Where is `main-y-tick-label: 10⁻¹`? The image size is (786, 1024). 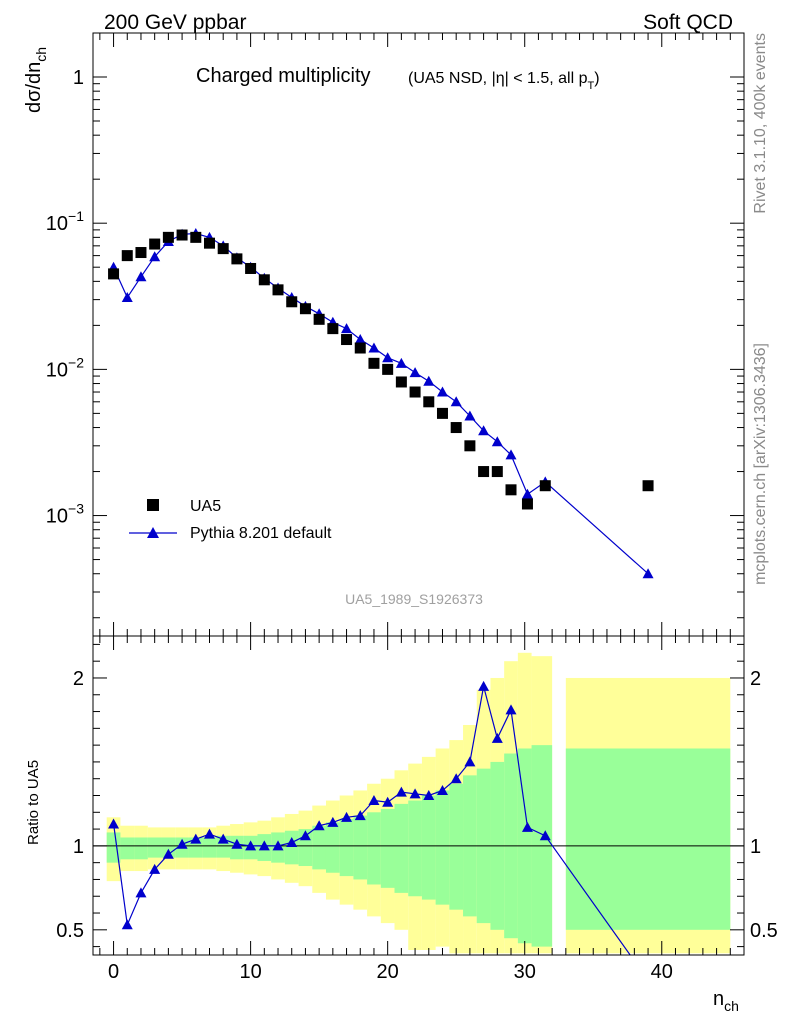
main-y-tick-label: 10⁻¹ is located at coordinates (65, 221).